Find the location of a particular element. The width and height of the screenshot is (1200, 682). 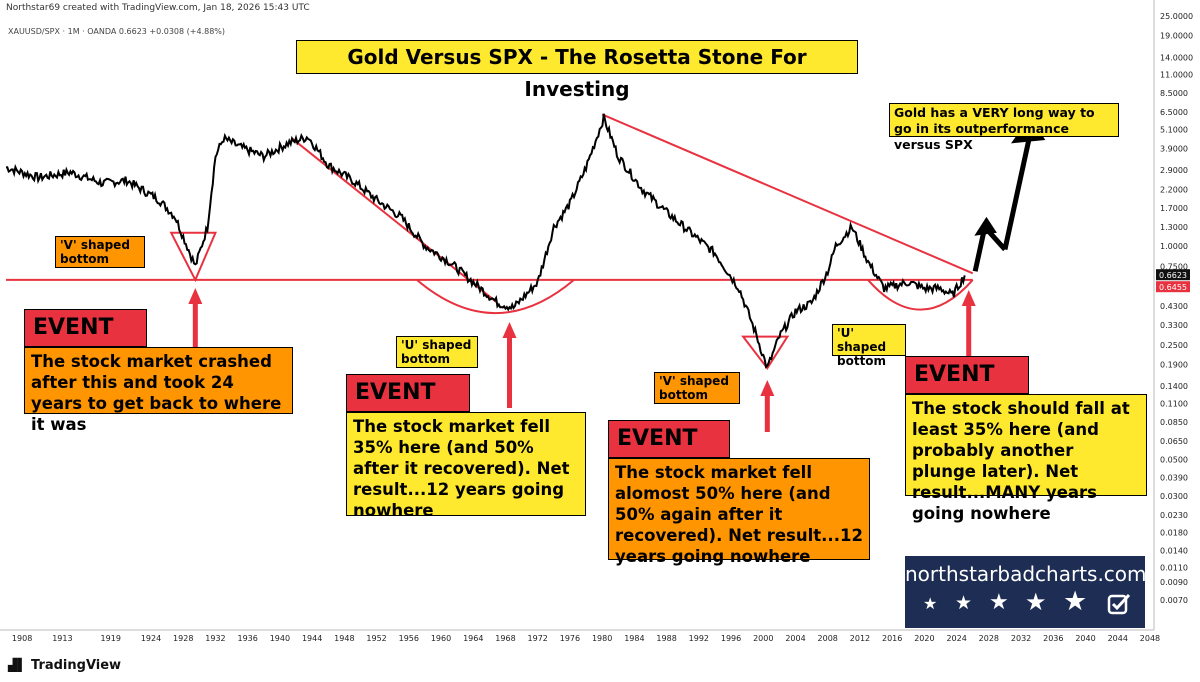

tradingview-icon: ▟▌ is located at coordinates (17, 665).